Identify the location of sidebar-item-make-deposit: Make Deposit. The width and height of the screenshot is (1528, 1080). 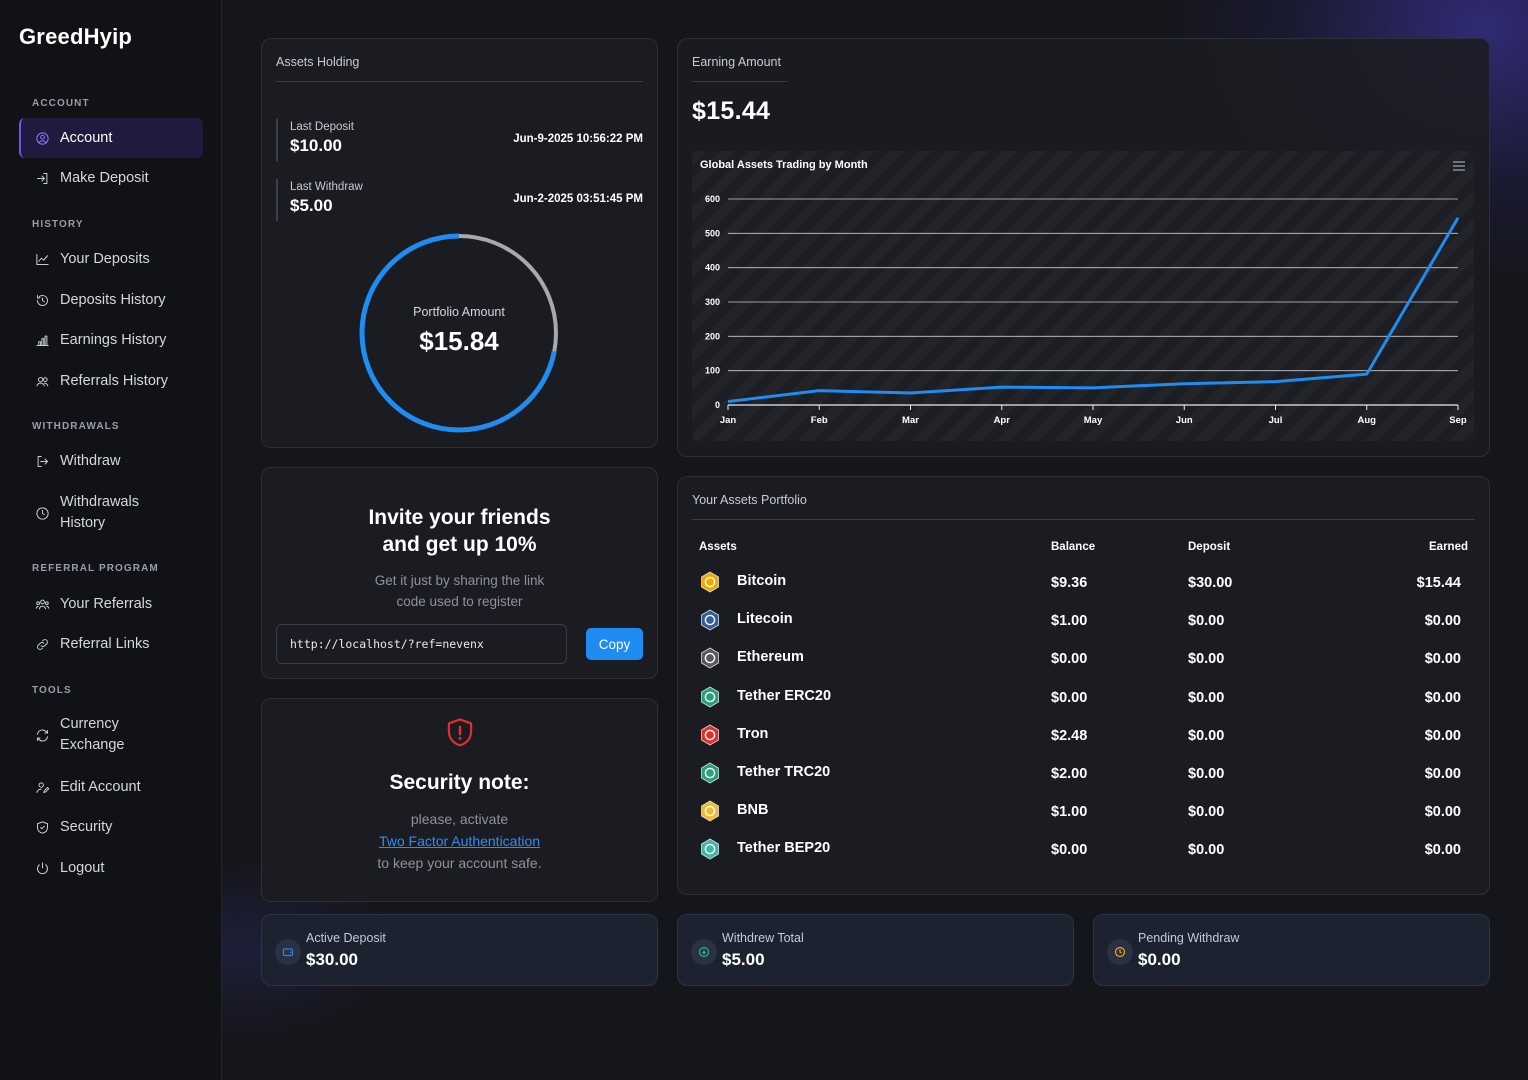
(111, 178).